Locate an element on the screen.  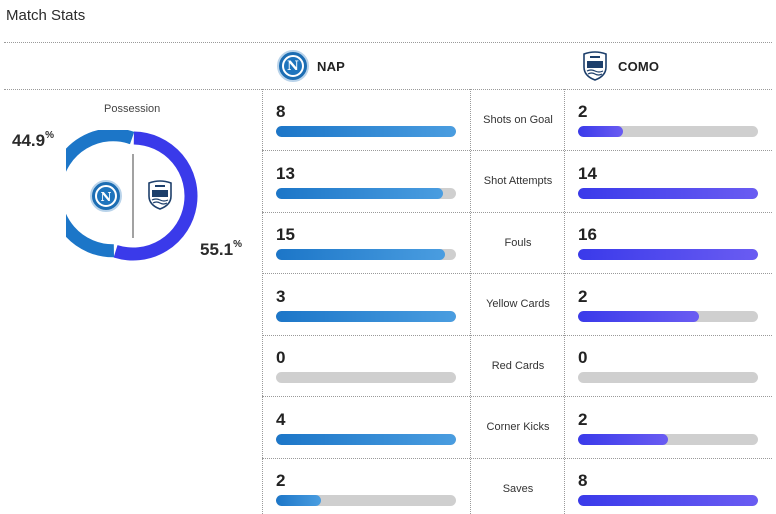
stat-label: Shots on Goal is located at coordinates (518, 119).